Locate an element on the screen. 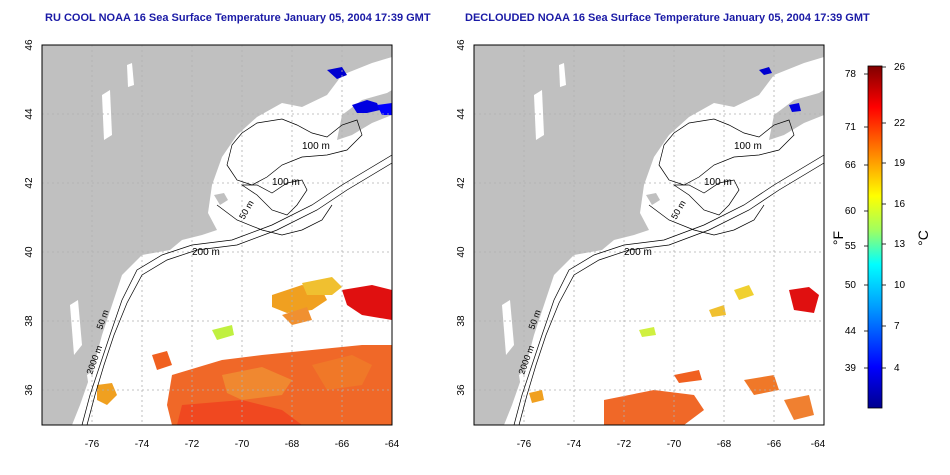  c-tick: 10 is located at coordinates (900, 285).